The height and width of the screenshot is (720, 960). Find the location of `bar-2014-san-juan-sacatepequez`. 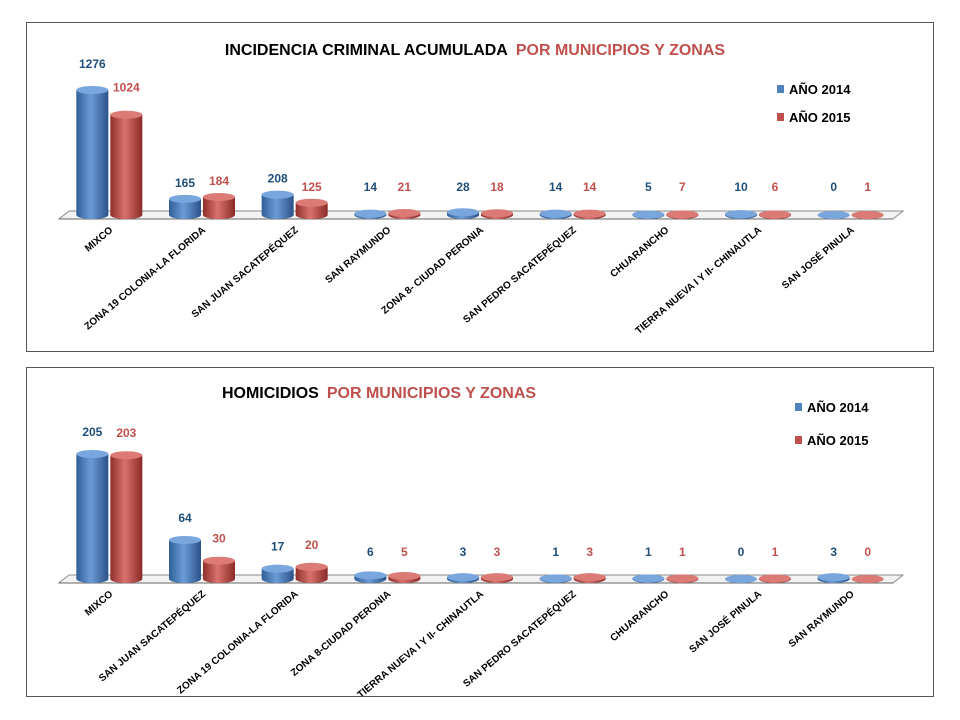

bar-2014-san-juan-sacatepequez is located at coordinates (185, 559).